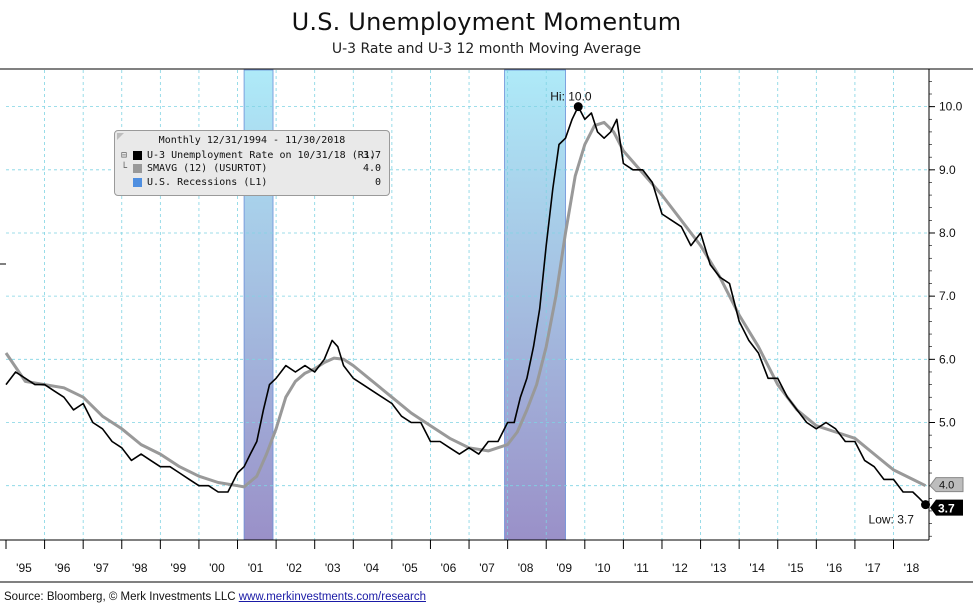 This screenshot has width=973, height=610. What do you see at coordinates (719, 568) in the screenshot?
I see `x-tick-label: '13` at bounding box center [719, 568].